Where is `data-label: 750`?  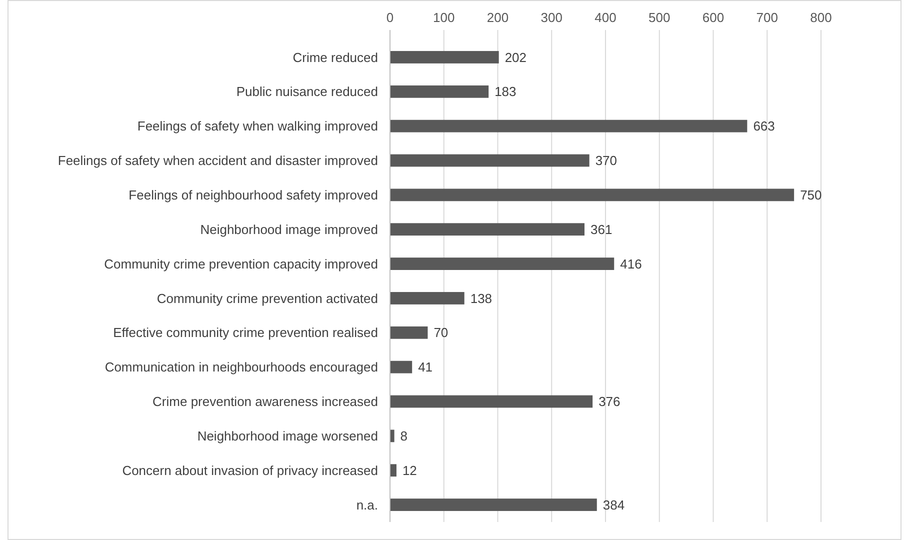 data-label: 750 is located at coordinates (811, 194).